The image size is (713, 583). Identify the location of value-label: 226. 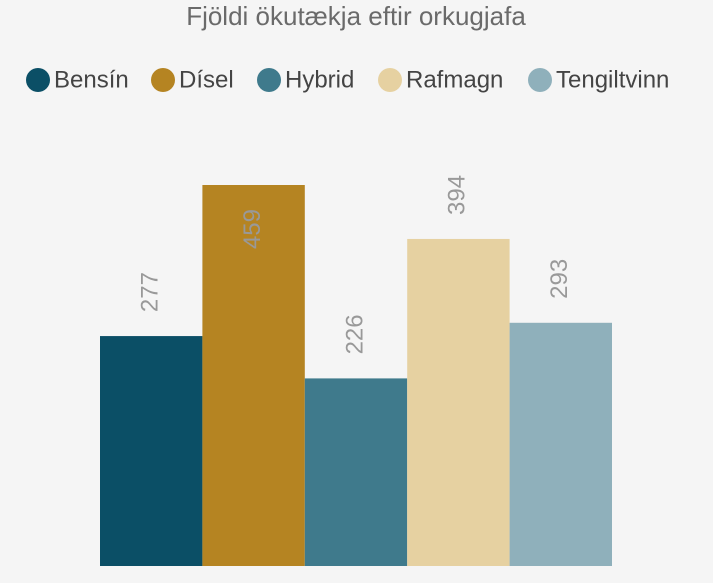
(354, 334).